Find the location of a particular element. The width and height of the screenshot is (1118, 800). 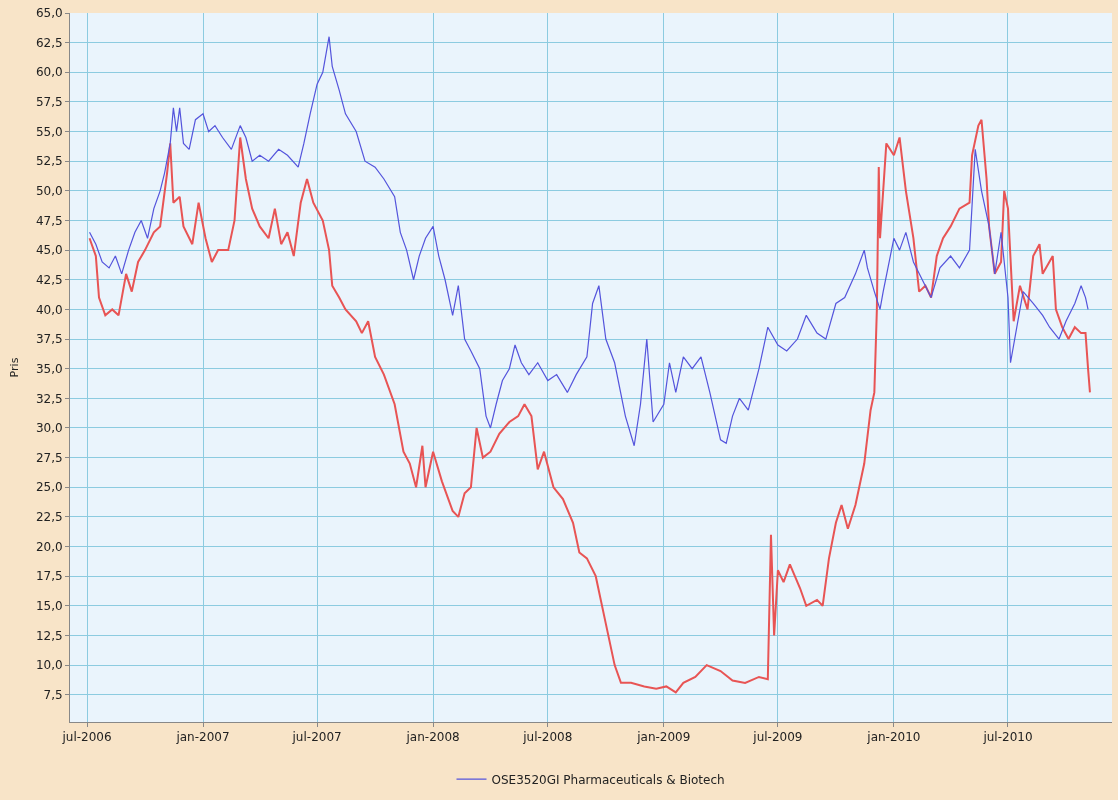

y-tick-label: 65,0 is located at coordinates (49, 13).